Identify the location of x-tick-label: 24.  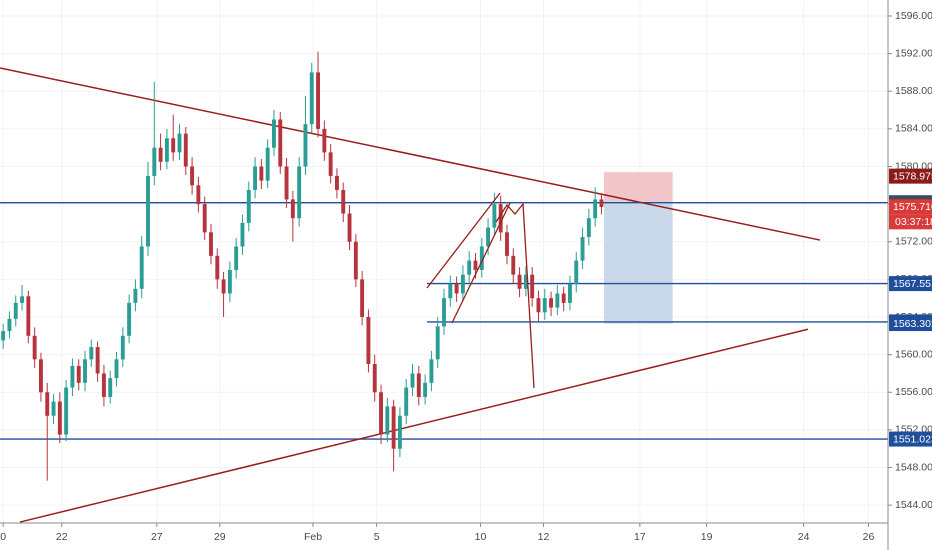
(804, 537).